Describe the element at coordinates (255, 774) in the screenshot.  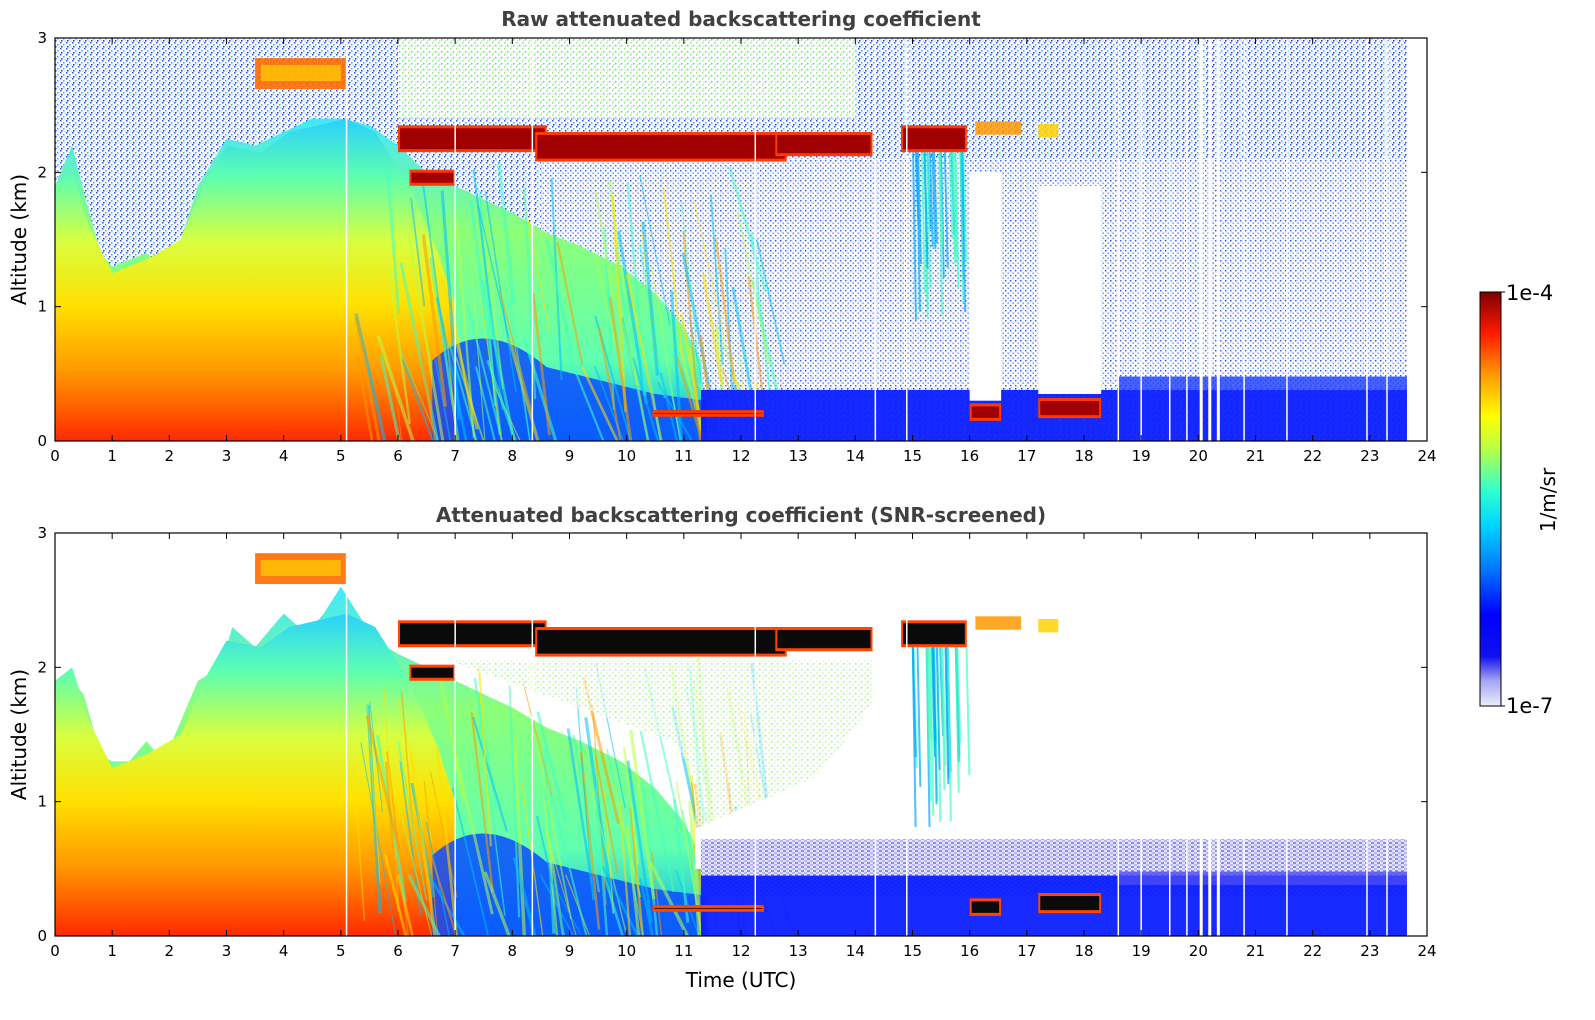
I see `boundary-layer-aerosol` at that location.